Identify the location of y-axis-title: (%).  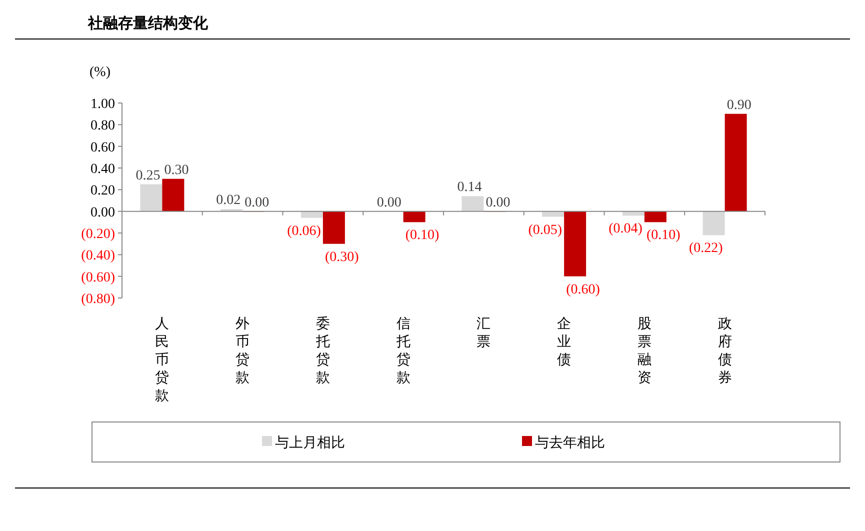
(100, 72).